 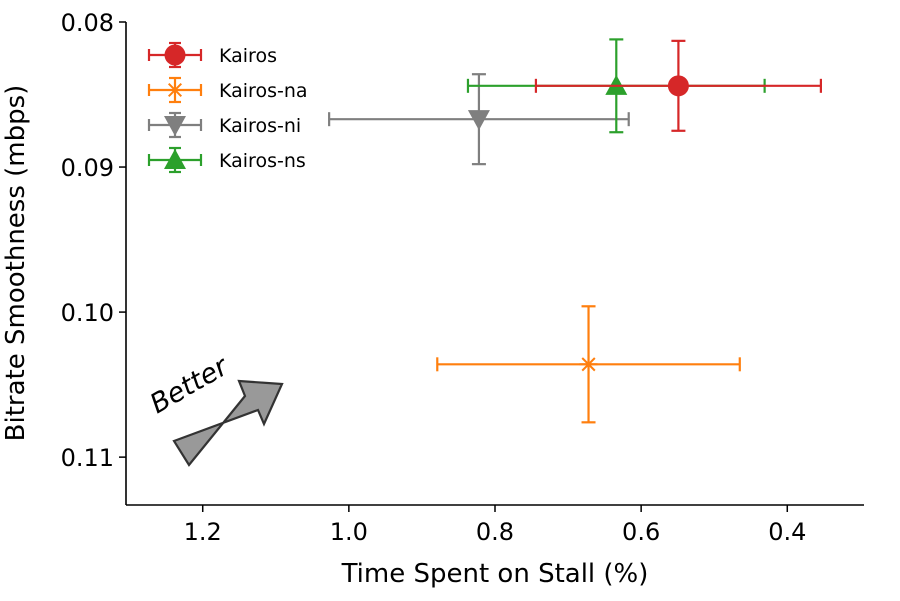 I want to click on legend-item-kairos-ni: Kairos-ni, so click(x=224, y=125).